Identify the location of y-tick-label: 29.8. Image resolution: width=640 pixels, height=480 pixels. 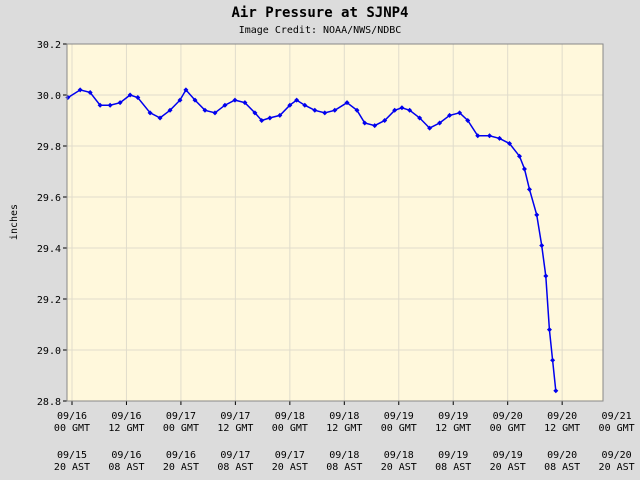
(49, 147).